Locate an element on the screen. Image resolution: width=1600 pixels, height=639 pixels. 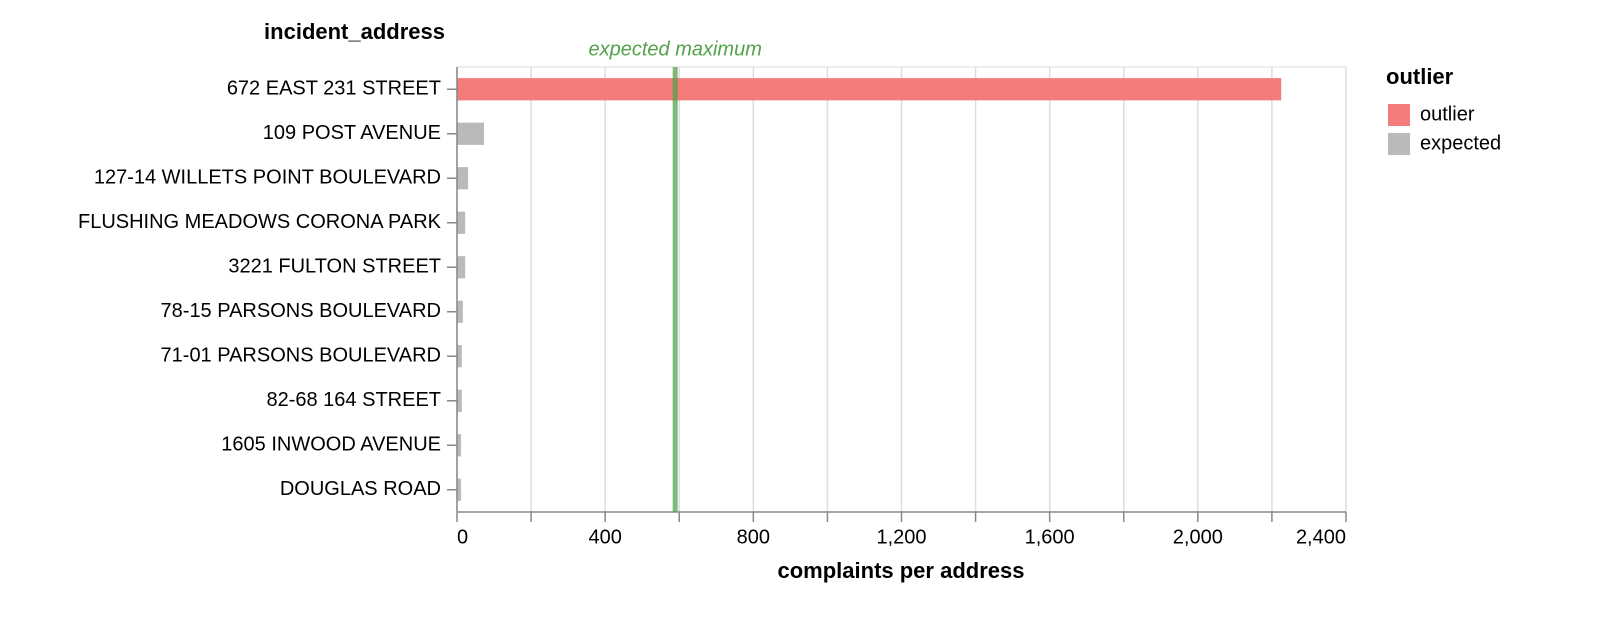
y-tick-label: DOUGLAS ROAD is located at coordinates (360, 489).